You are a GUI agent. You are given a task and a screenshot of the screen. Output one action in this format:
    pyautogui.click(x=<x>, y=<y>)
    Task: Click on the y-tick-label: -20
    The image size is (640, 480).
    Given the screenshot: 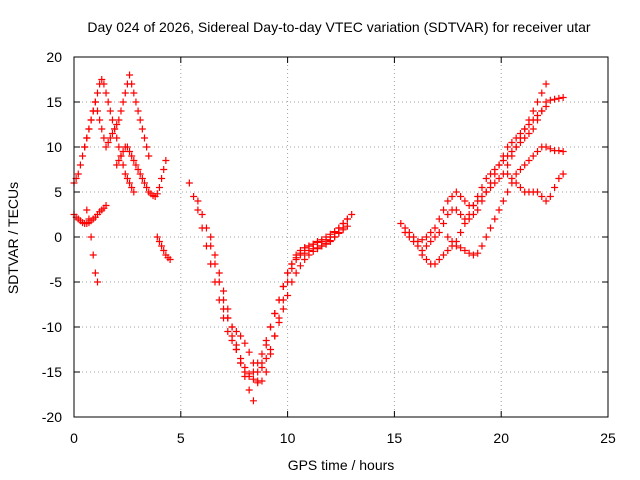 What is the action you would take?
    pyautogui.click(x=52, y=417)
    